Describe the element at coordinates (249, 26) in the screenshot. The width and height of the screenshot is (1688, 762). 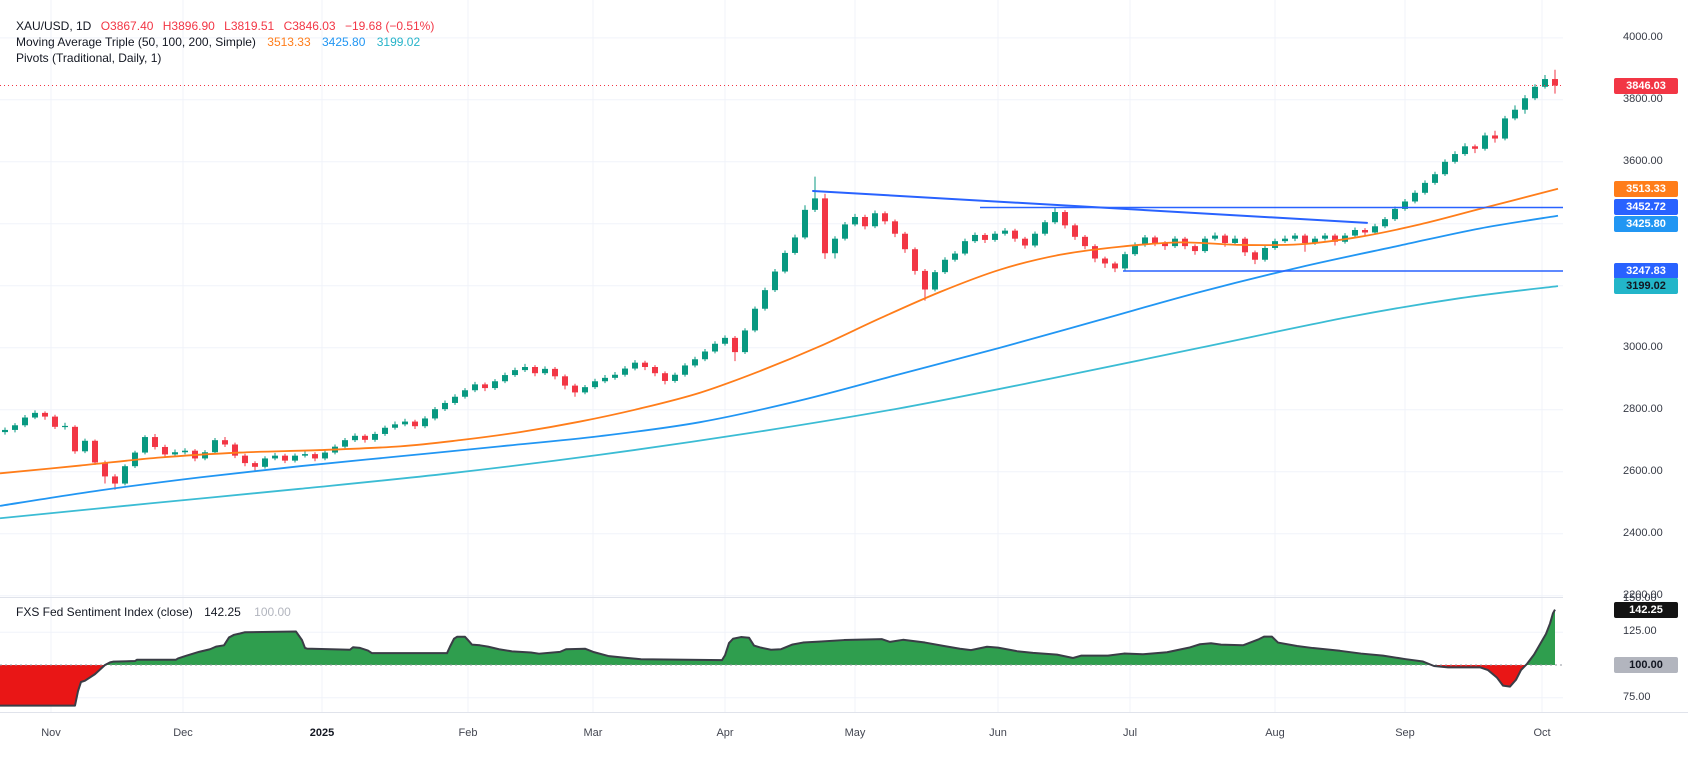
I see `ohlc-low: L3819.51` at that location.